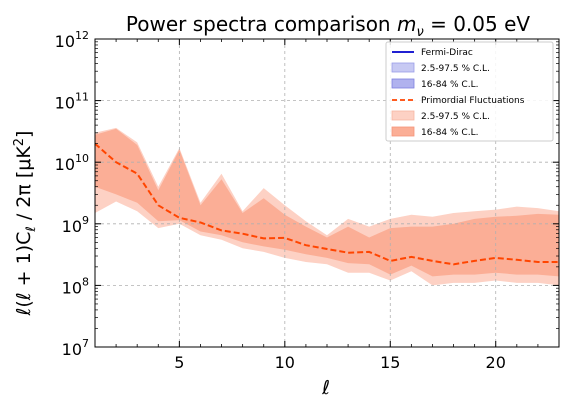  What do you see at coordinates (72, 40) in the screenshot?
I see `y-tick-label: 10¹²` at bounding box center [72, 40].